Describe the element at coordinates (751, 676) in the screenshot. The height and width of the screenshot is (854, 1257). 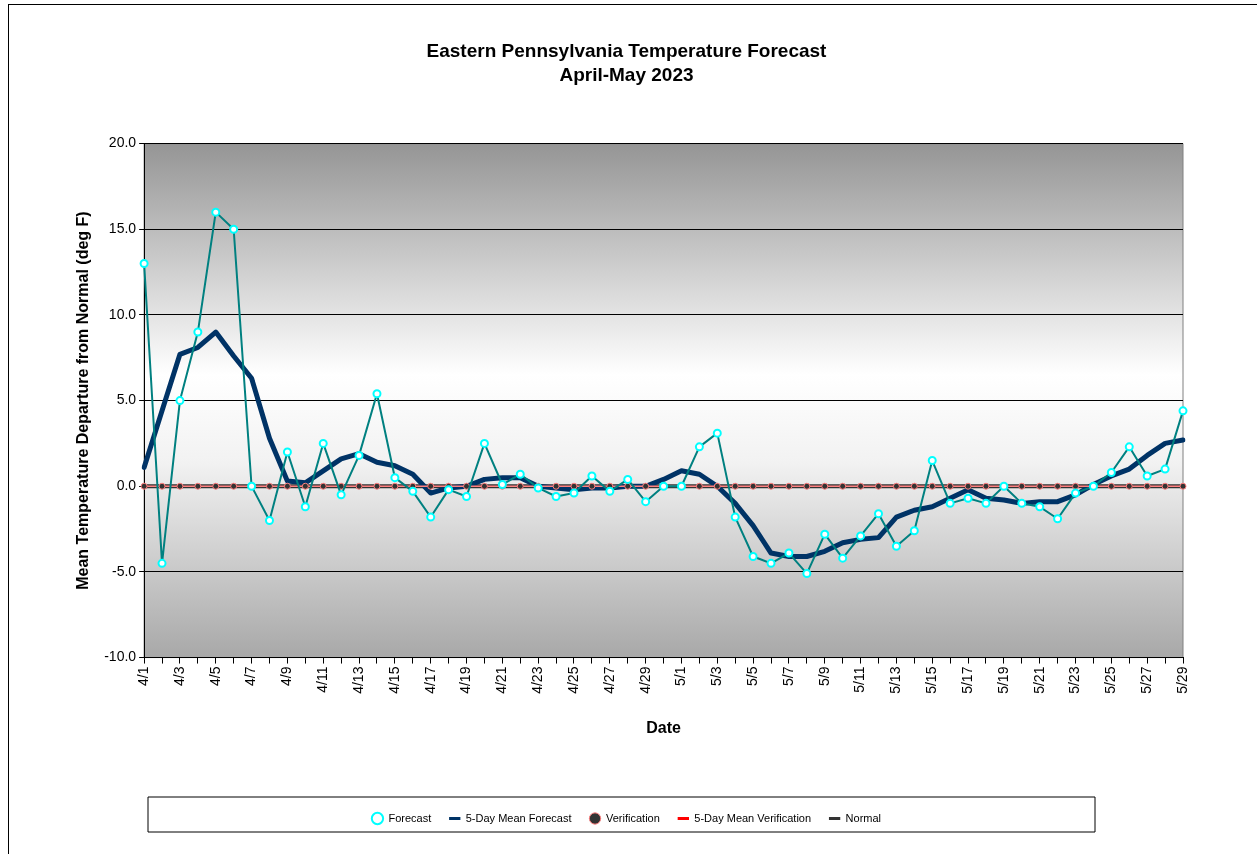
I see `x-tick-label: 5/5` at that location.